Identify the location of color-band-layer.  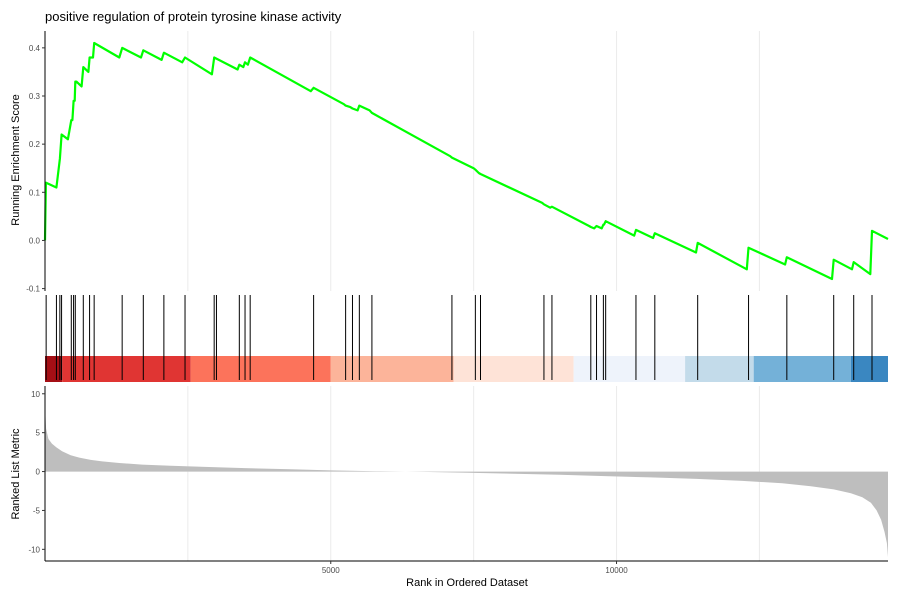
(466, 369).